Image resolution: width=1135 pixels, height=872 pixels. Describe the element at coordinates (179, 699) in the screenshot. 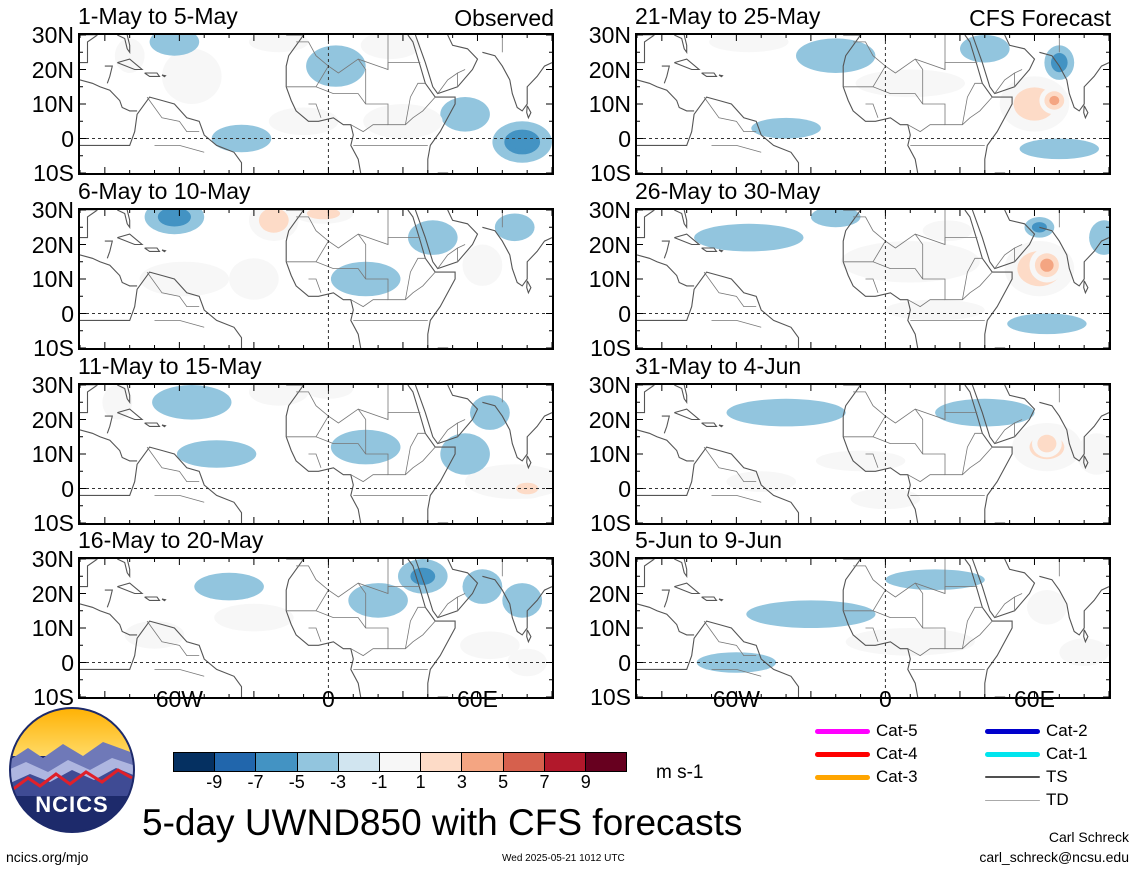

I see `lon-label: 60W` at that location.